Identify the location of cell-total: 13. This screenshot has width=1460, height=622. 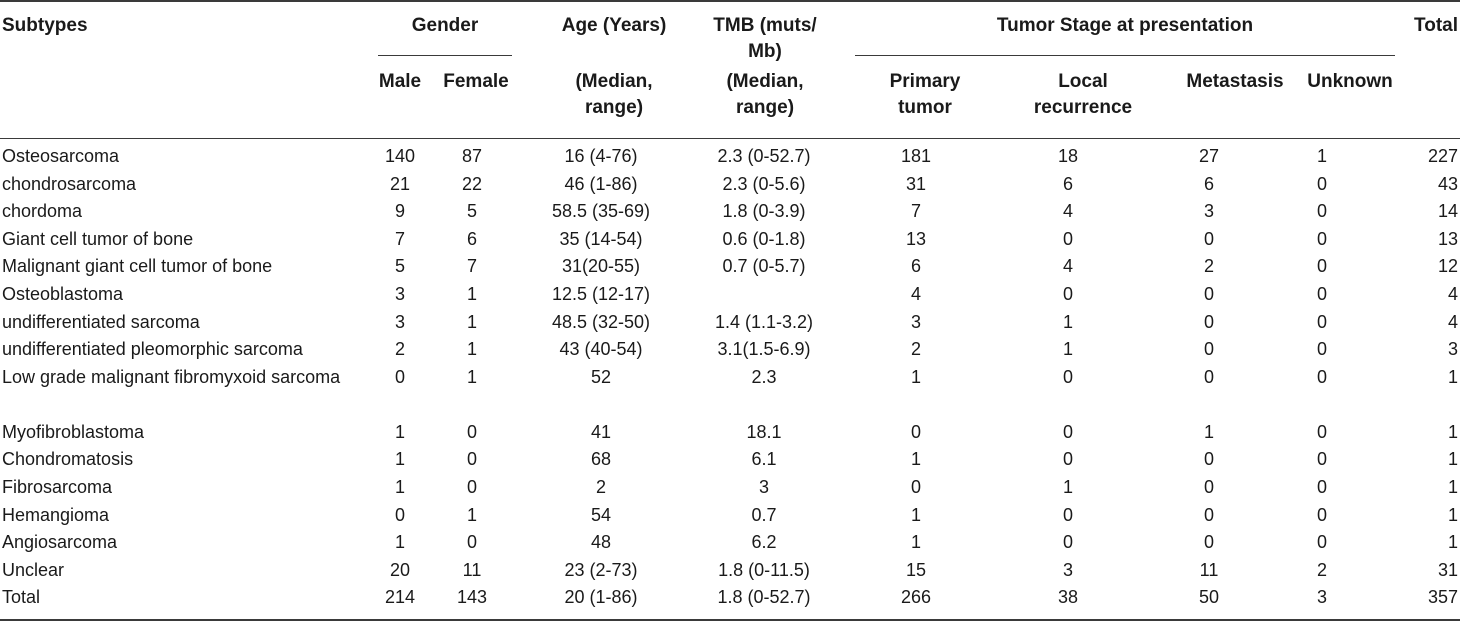
(1447, 238).